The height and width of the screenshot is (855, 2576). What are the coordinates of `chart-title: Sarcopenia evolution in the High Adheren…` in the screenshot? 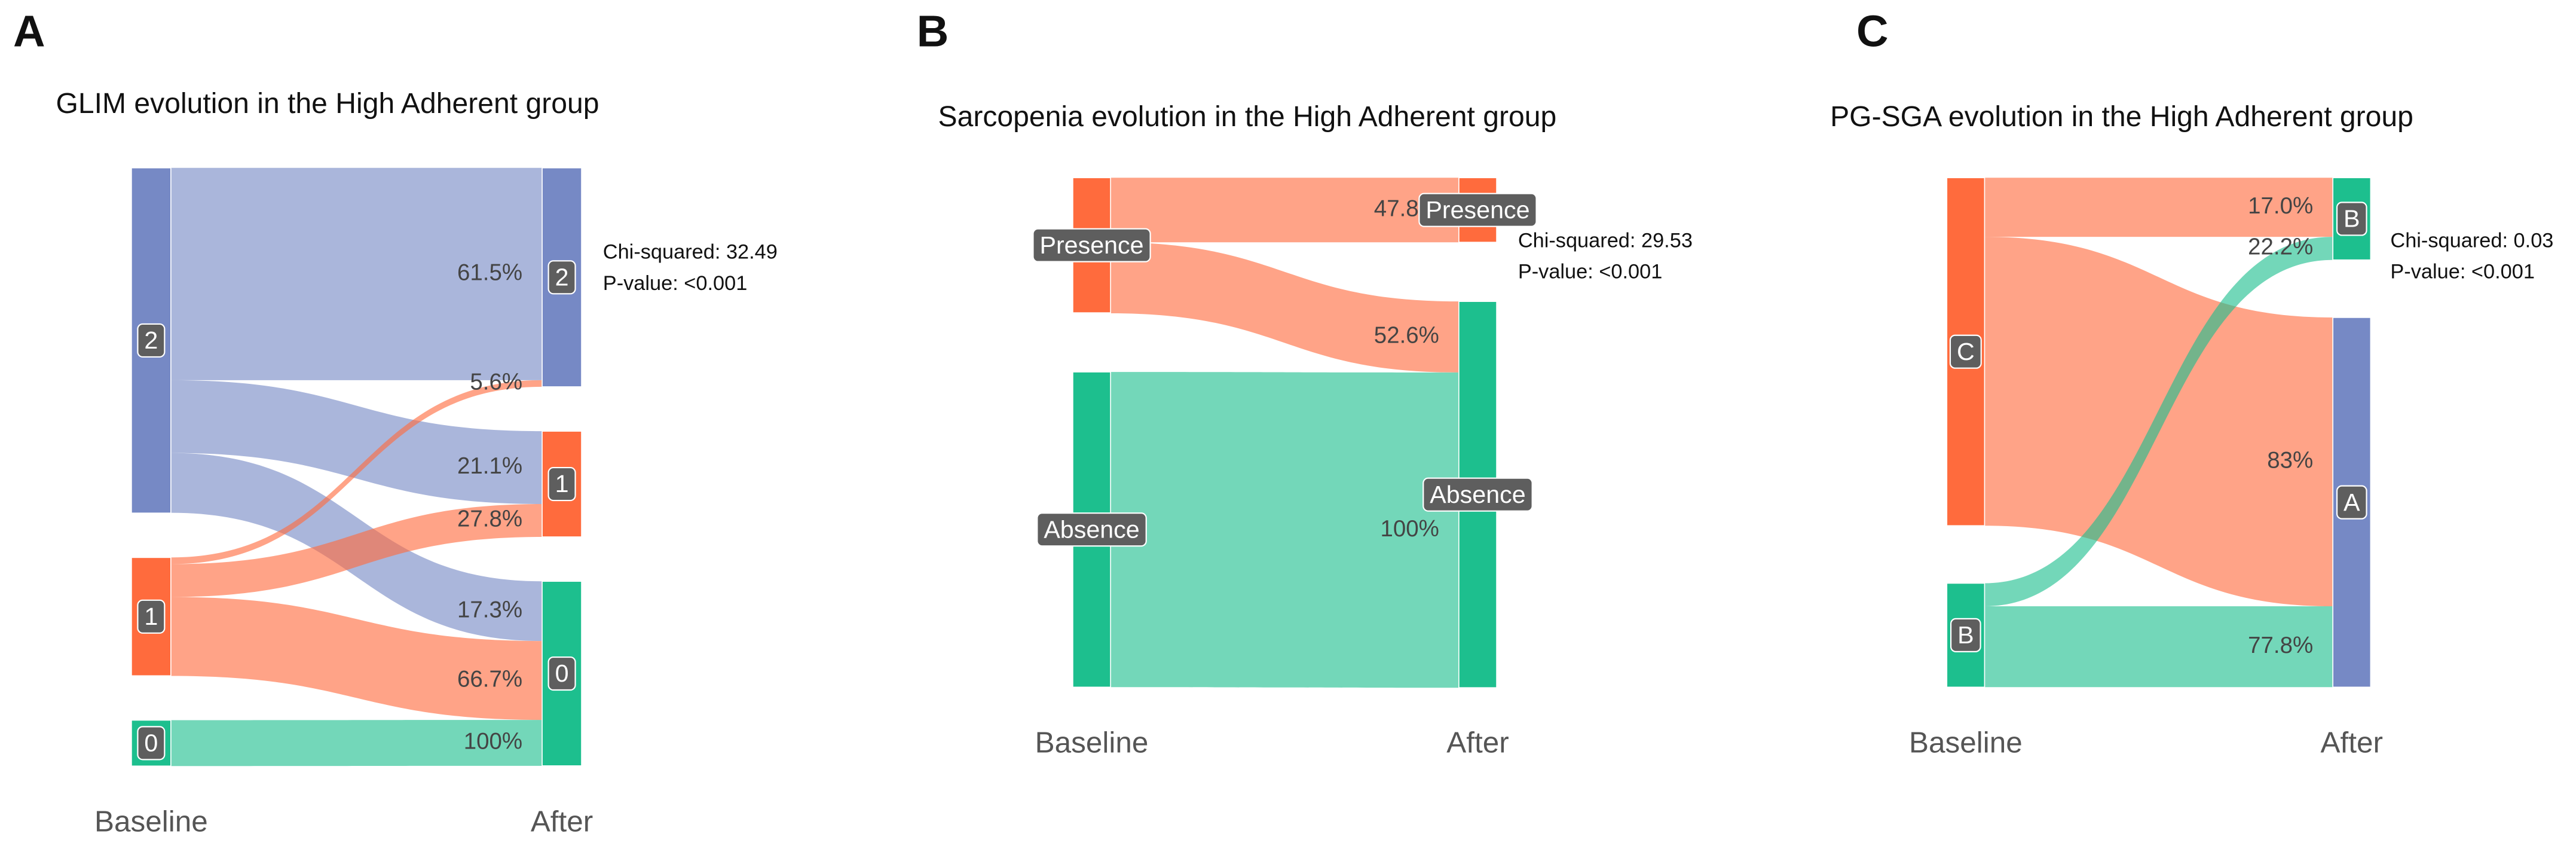 It's located at (1247, 116).